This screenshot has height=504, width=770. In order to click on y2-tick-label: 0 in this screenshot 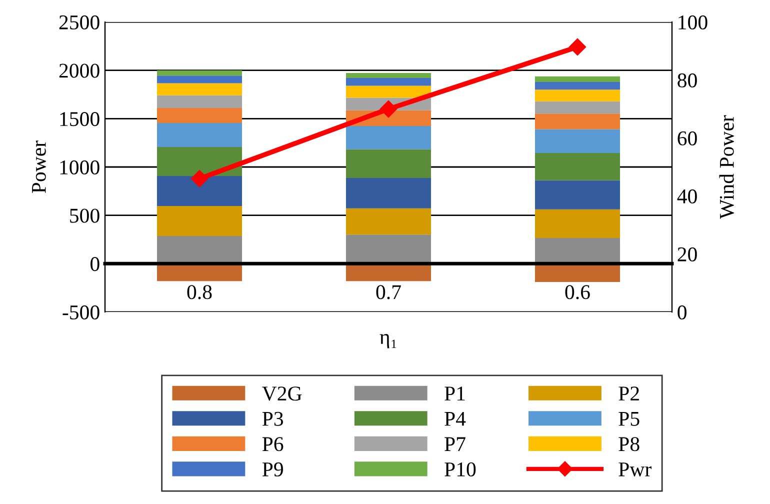, I will do `click(682, 312)`.